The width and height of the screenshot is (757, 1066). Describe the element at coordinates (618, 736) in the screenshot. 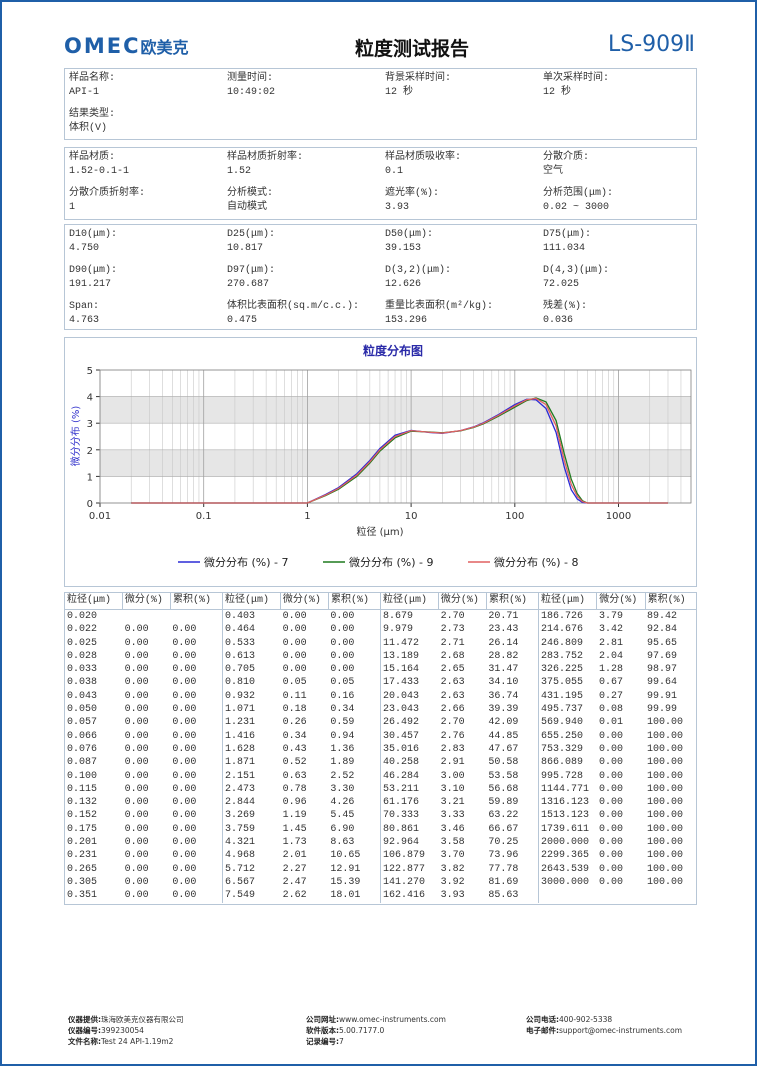

I see `table-row: 655.250 0.00 100.00` at that location.